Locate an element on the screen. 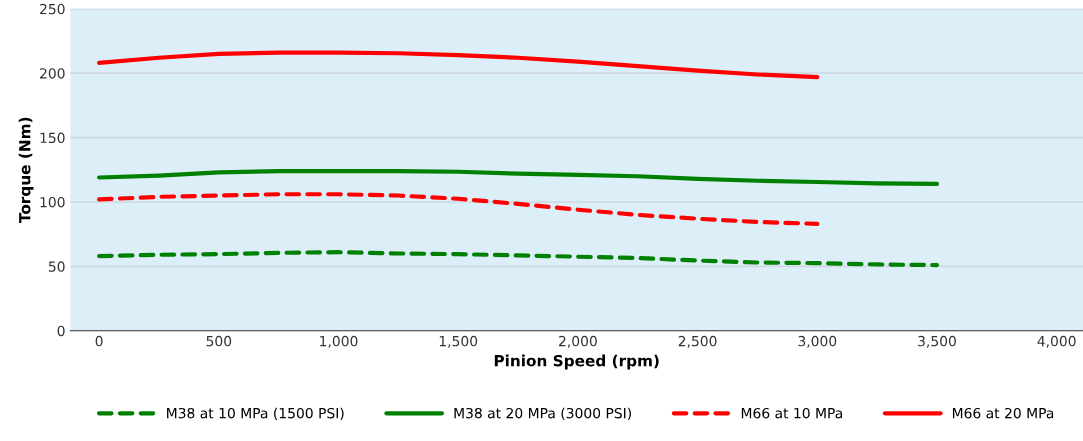 Image resolution: width=1083 pixels, height=441 pixels. y-tick-label: 0 is located at coordinates (61, 331).